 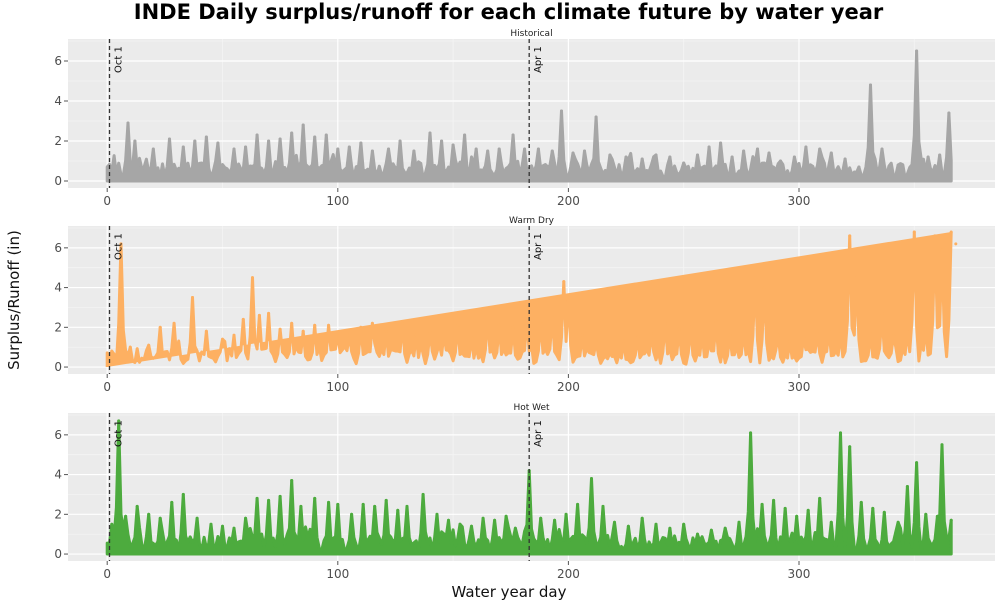 What do you see at coordinates (531, 408) in the screenshot?
I see `panel-strip-title: Hot Wet` at bounding box center [531, 408].